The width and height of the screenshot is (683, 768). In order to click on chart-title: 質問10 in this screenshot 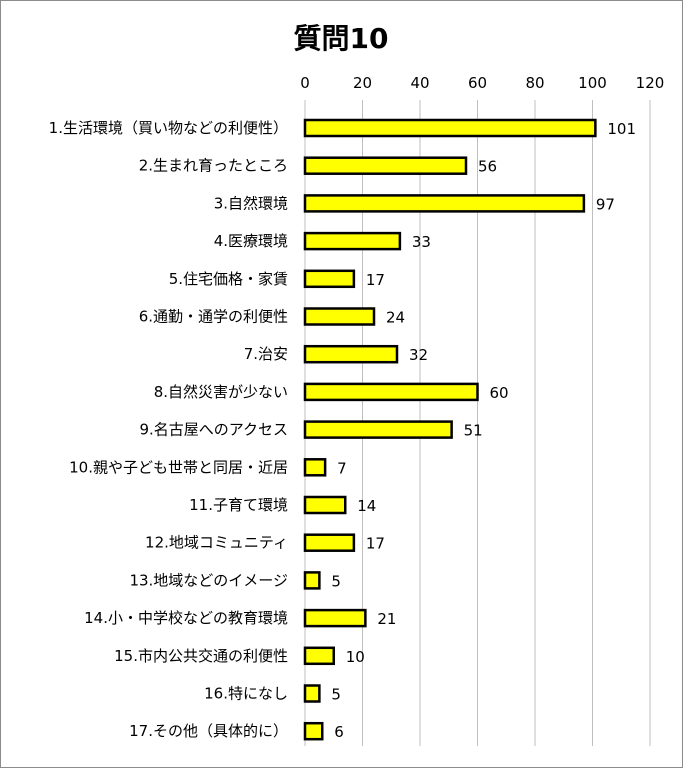, I will do `click(341, 38)`.